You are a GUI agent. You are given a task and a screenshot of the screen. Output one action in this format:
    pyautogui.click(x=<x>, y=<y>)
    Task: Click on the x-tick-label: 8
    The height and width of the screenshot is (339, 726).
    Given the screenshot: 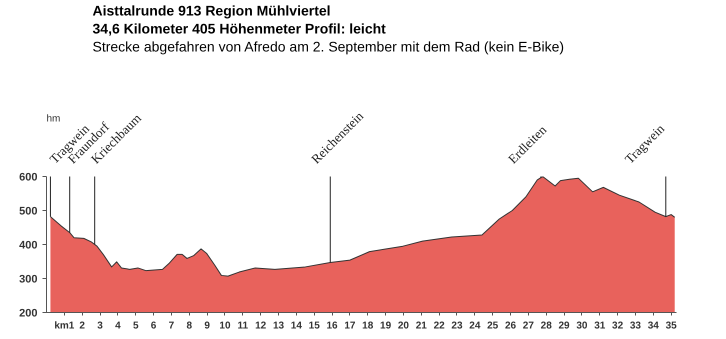 What is the action you would take?
    pyautogui.click(x=189, y=326)
    